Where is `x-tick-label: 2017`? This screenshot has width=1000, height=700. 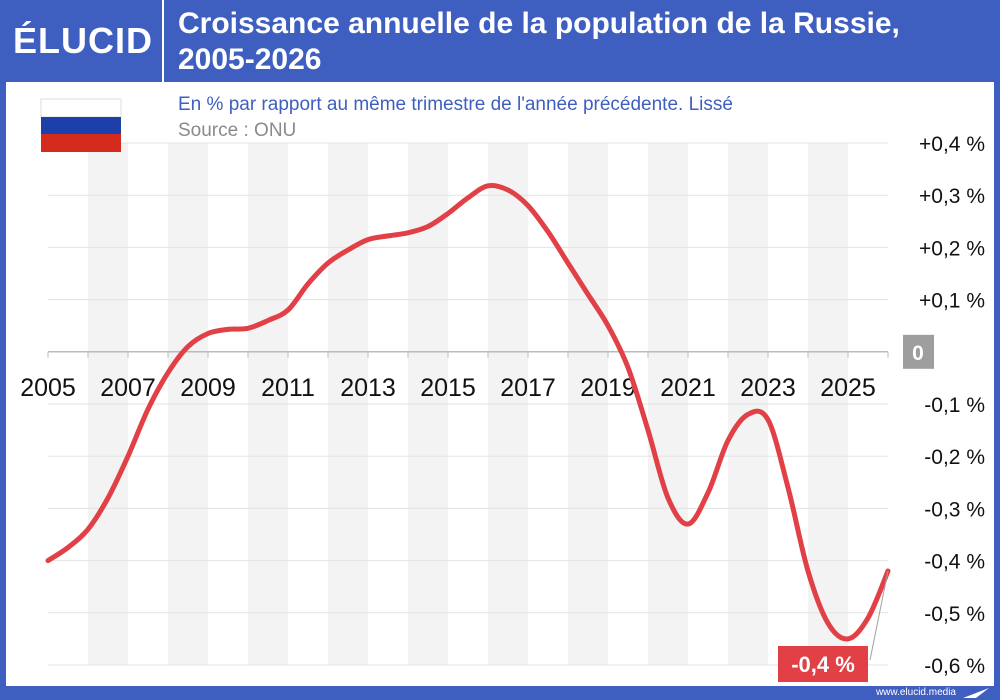
x-tick-label: 2017 is located at coordinates (528, 388).